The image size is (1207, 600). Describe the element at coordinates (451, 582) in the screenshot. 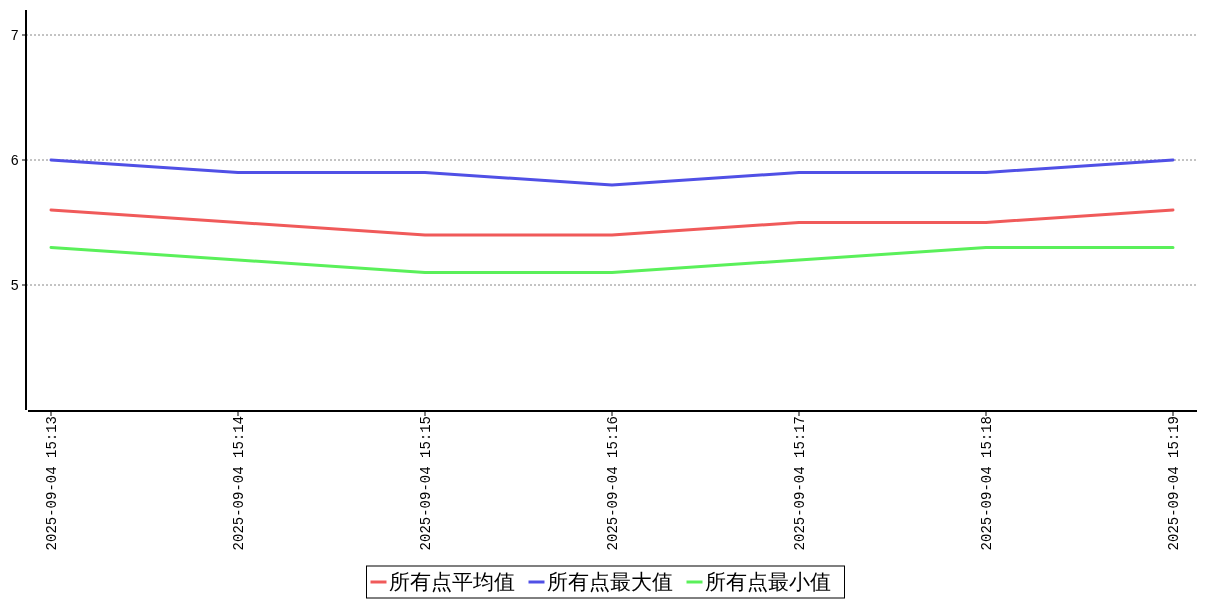

I see `legend-label: 所有点平均值` at that location.